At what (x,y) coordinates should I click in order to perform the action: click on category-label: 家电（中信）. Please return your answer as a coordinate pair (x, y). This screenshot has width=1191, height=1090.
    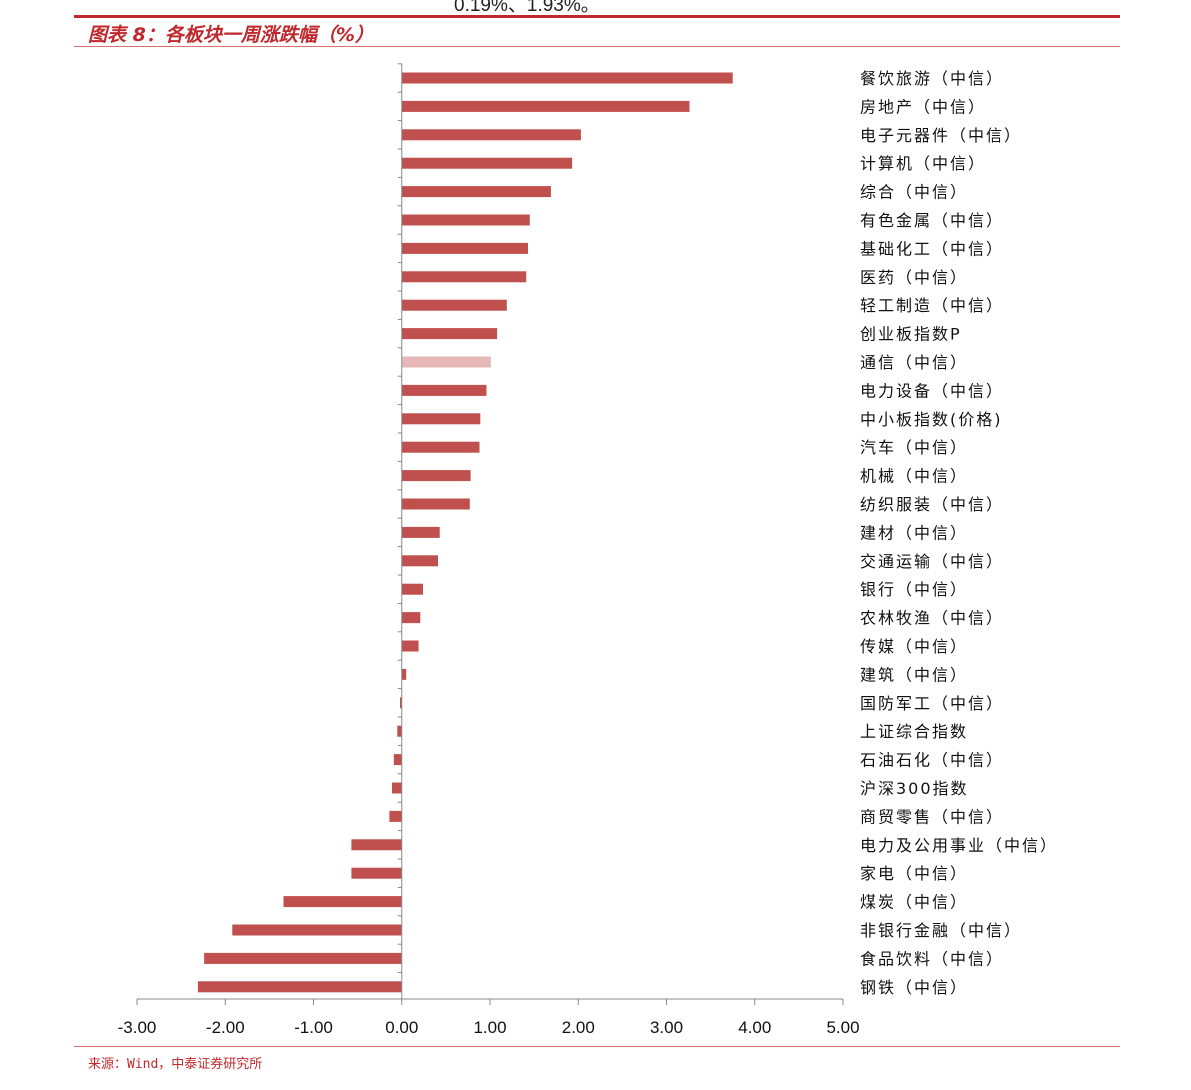
    Looking at the image, I should click on (914, 873).